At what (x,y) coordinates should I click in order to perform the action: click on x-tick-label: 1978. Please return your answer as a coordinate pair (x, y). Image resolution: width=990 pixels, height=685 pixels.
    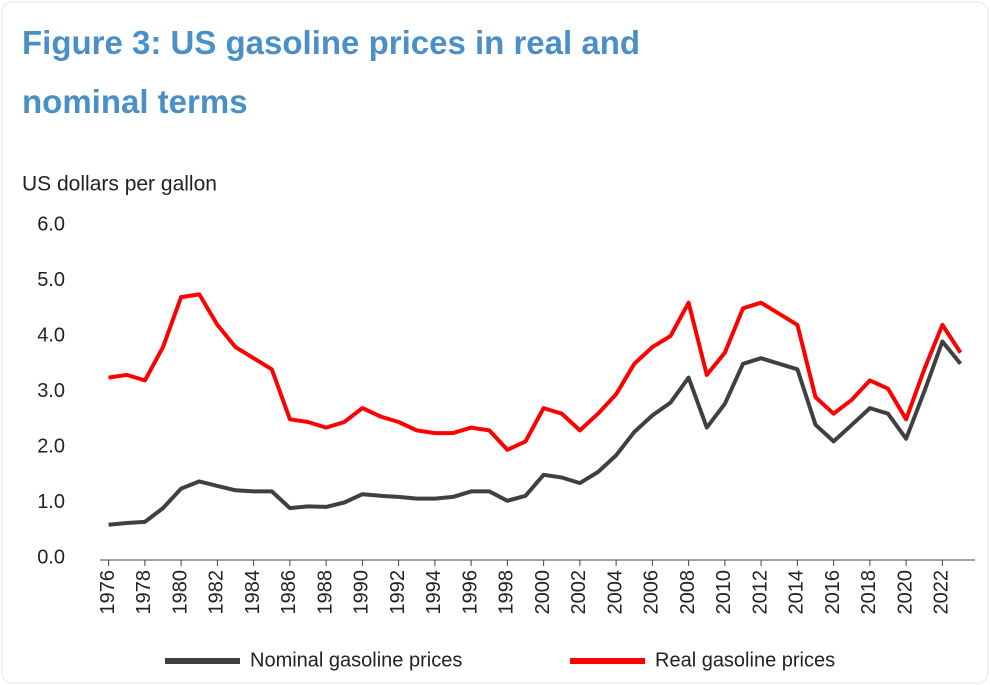
    Looking at the image, I should click on (144, 592).